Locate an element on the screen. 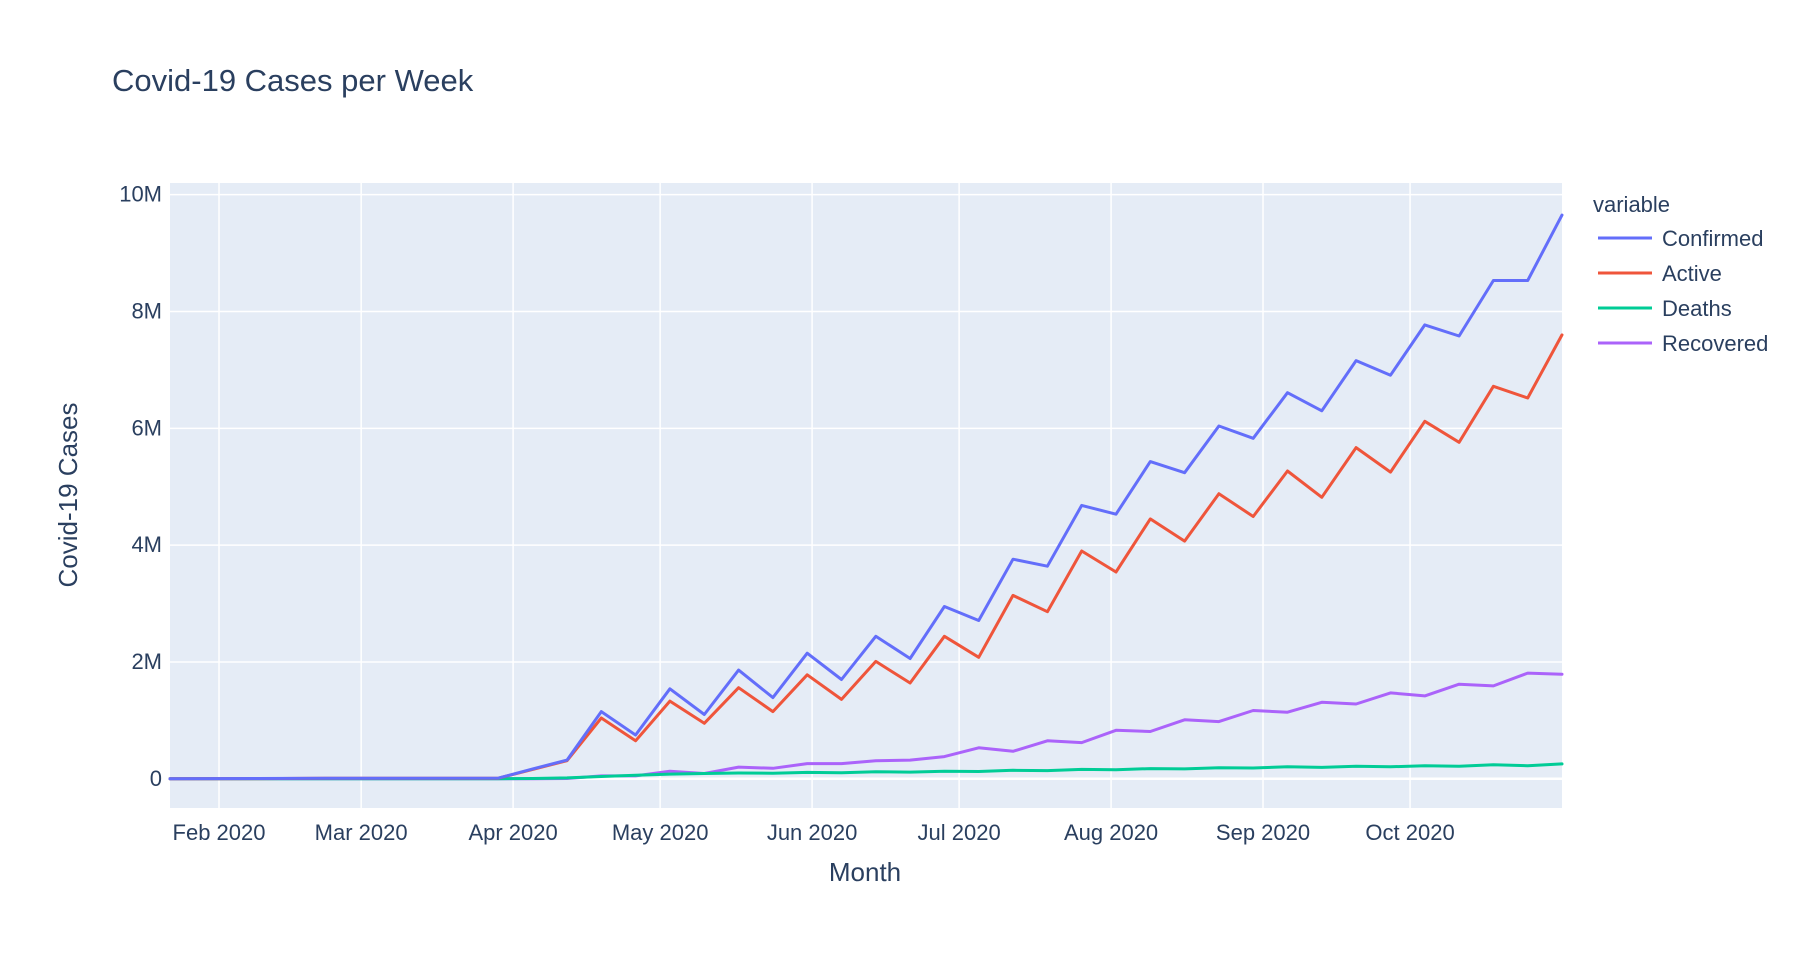 Image resolution: width=1816 pixels, height=956 pixels. x-axis-title: Month is located at coordinates (865, 872).